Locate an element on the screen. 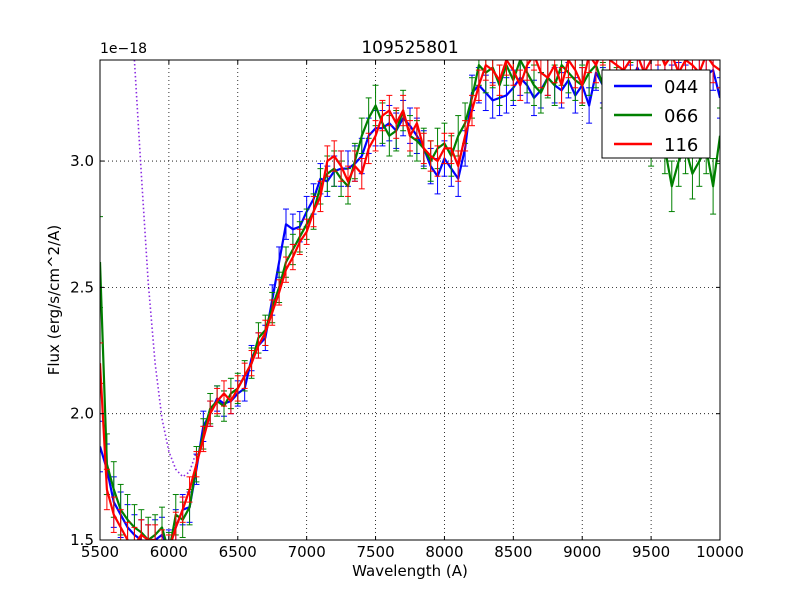  offset-text: 1e−18 is located at coordinates (123, 49).